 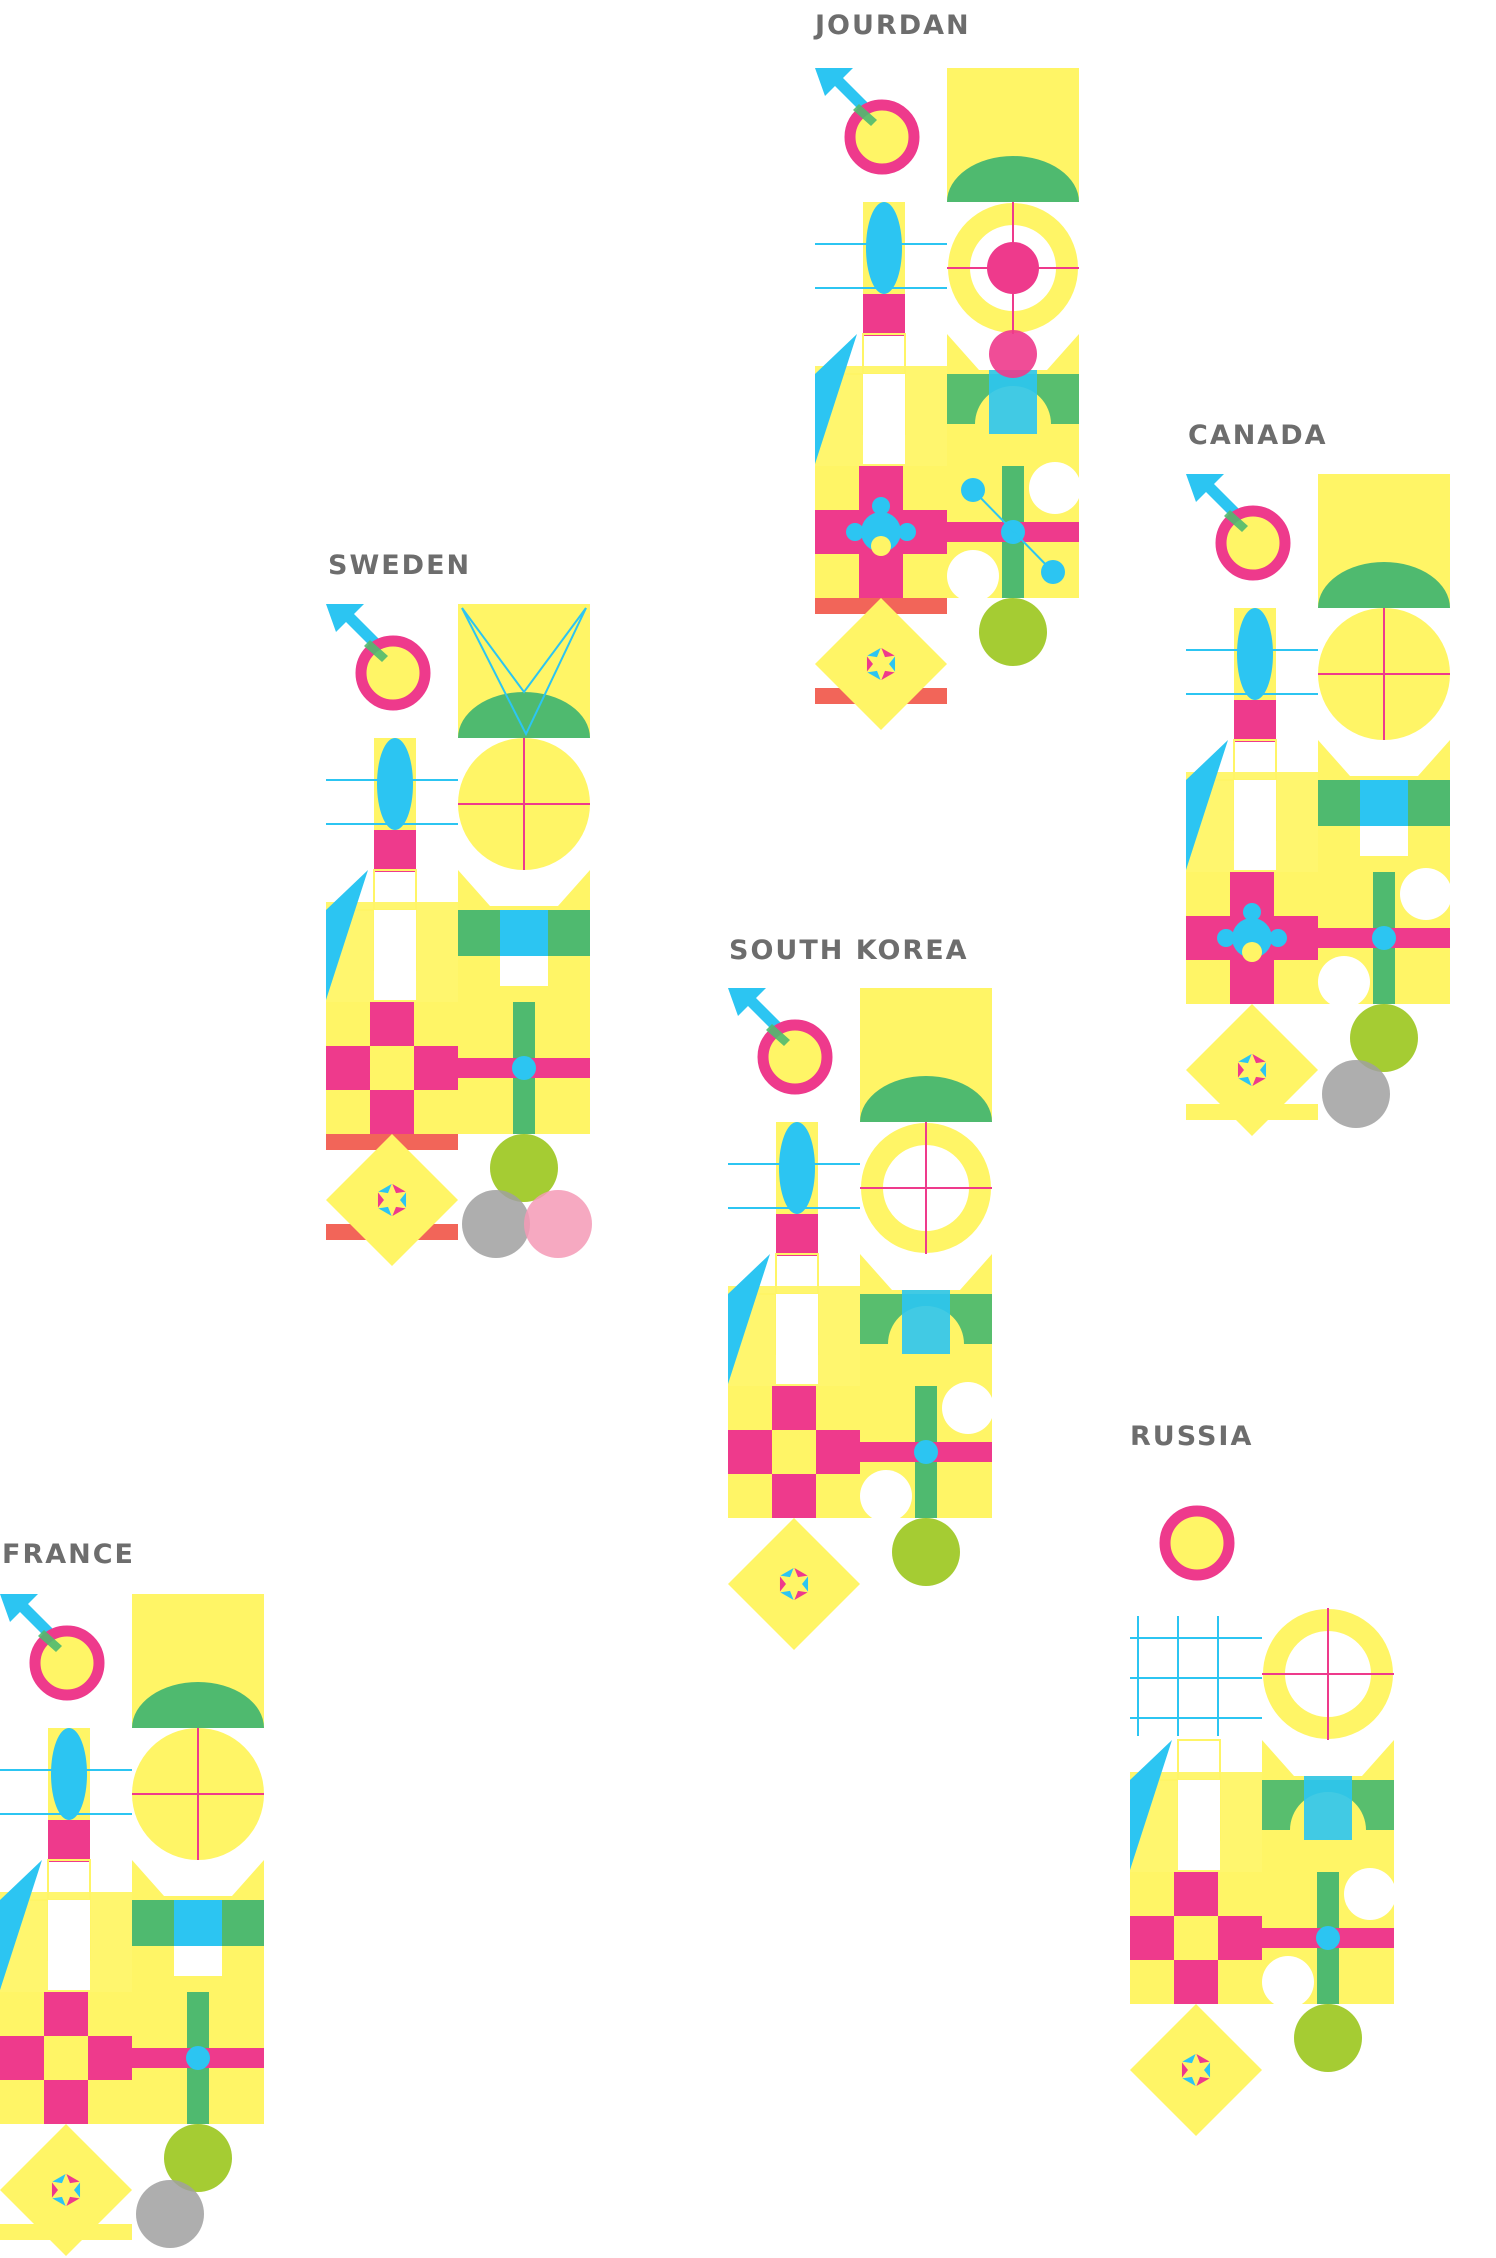 I want to click on country-label-south-korea: SOUTH KOREA, so click(x=849, y=950).